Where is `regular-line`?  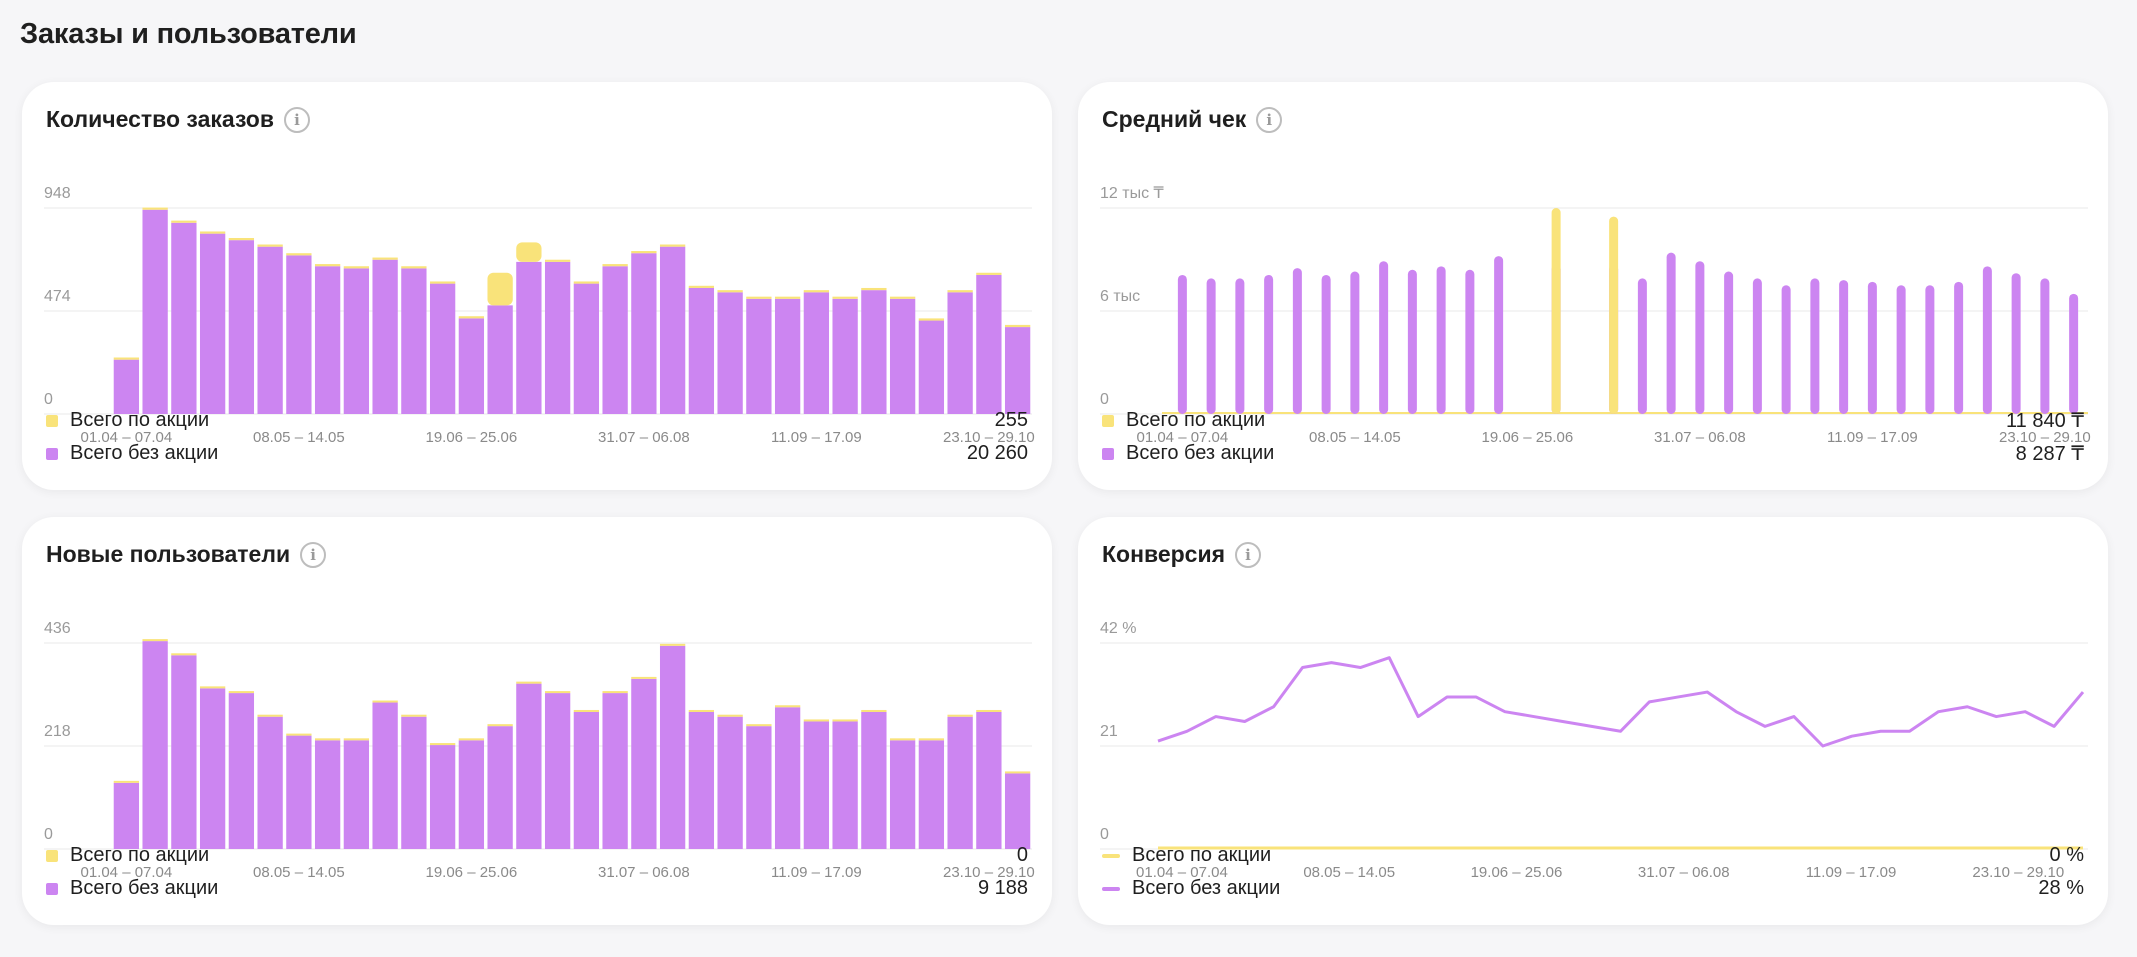 regular-line is located at coordinates (1621, 702).